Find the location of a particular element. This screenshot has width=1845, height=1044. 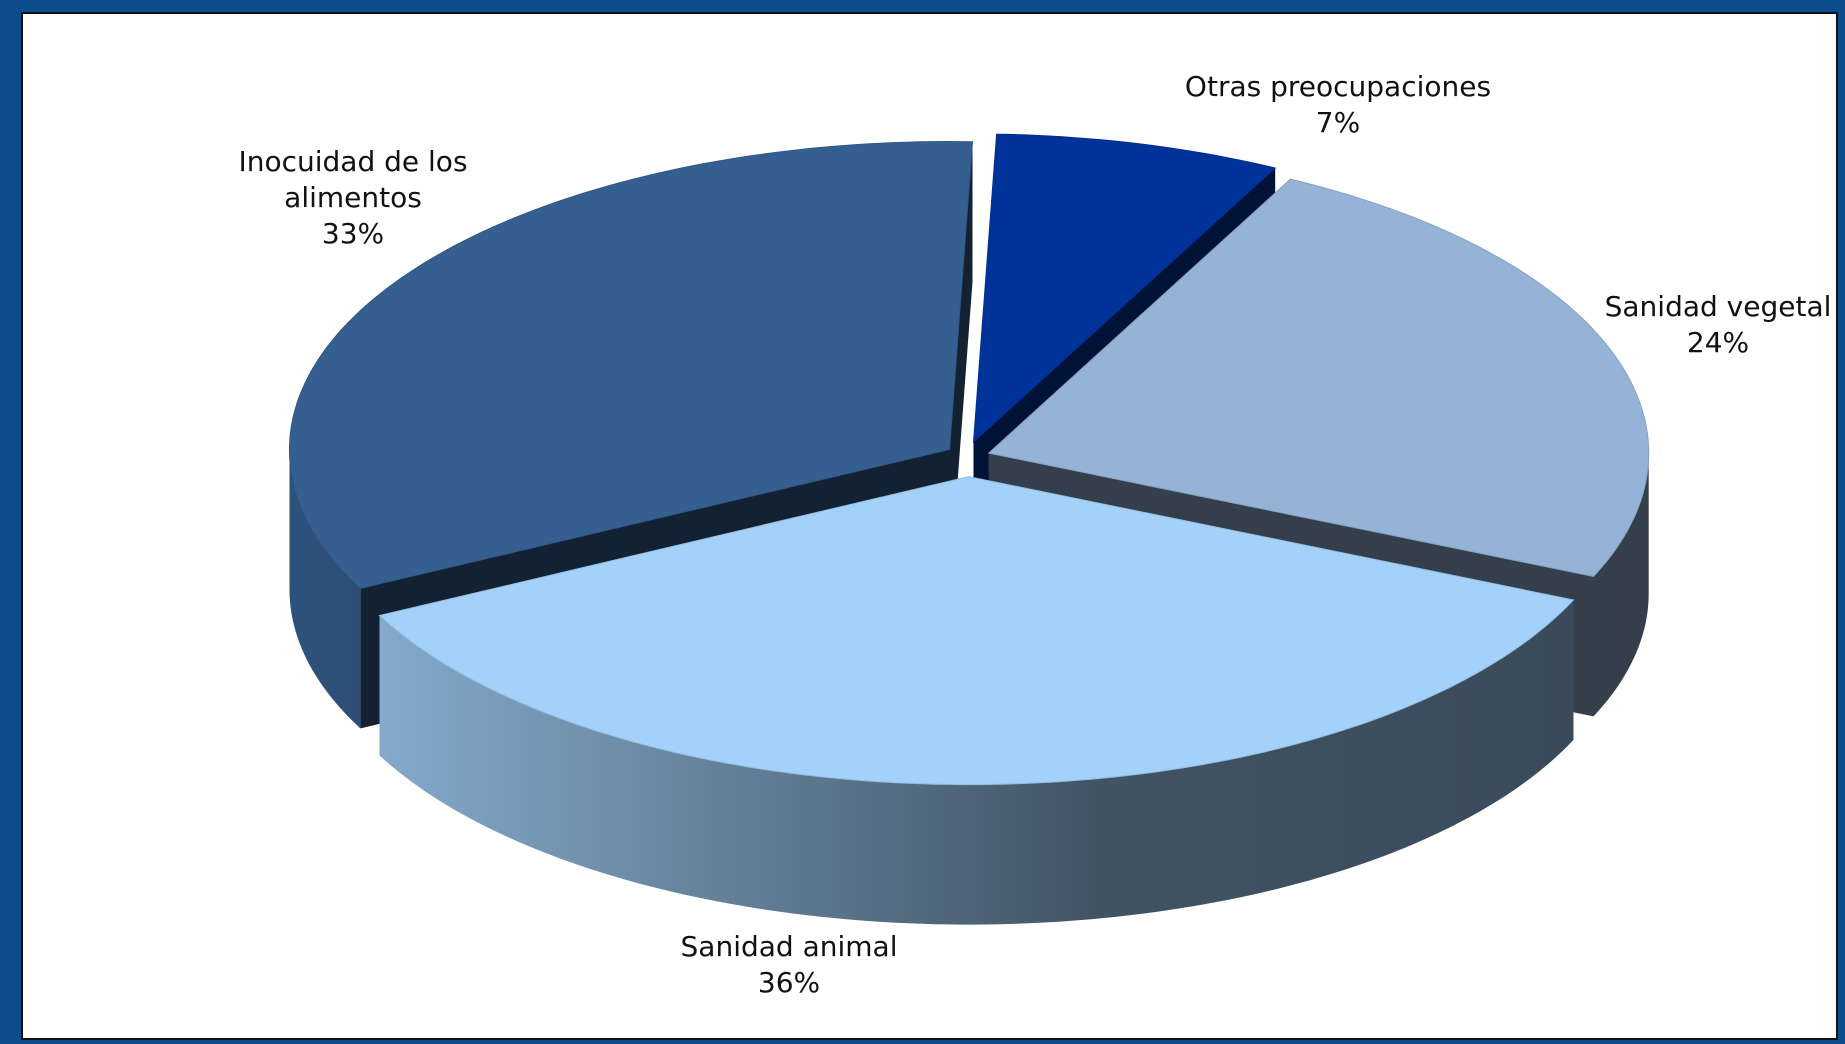

slice-label: Sanidad animal 36% is located at coordinates (789, 965).